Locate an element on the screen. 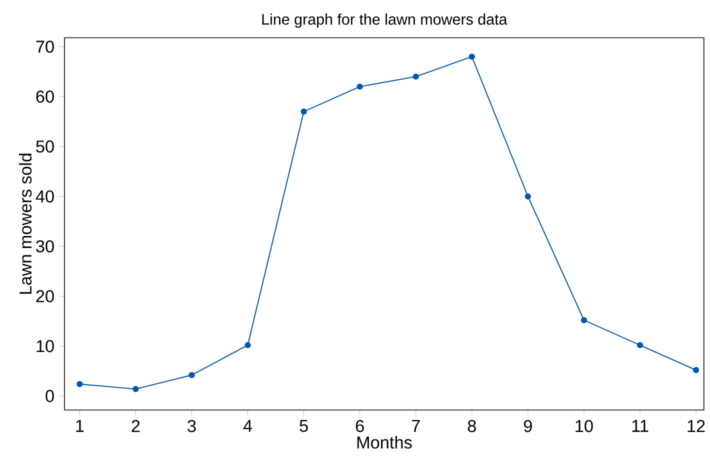  x-tick-label: 11 is located at coordinates (640, 426).